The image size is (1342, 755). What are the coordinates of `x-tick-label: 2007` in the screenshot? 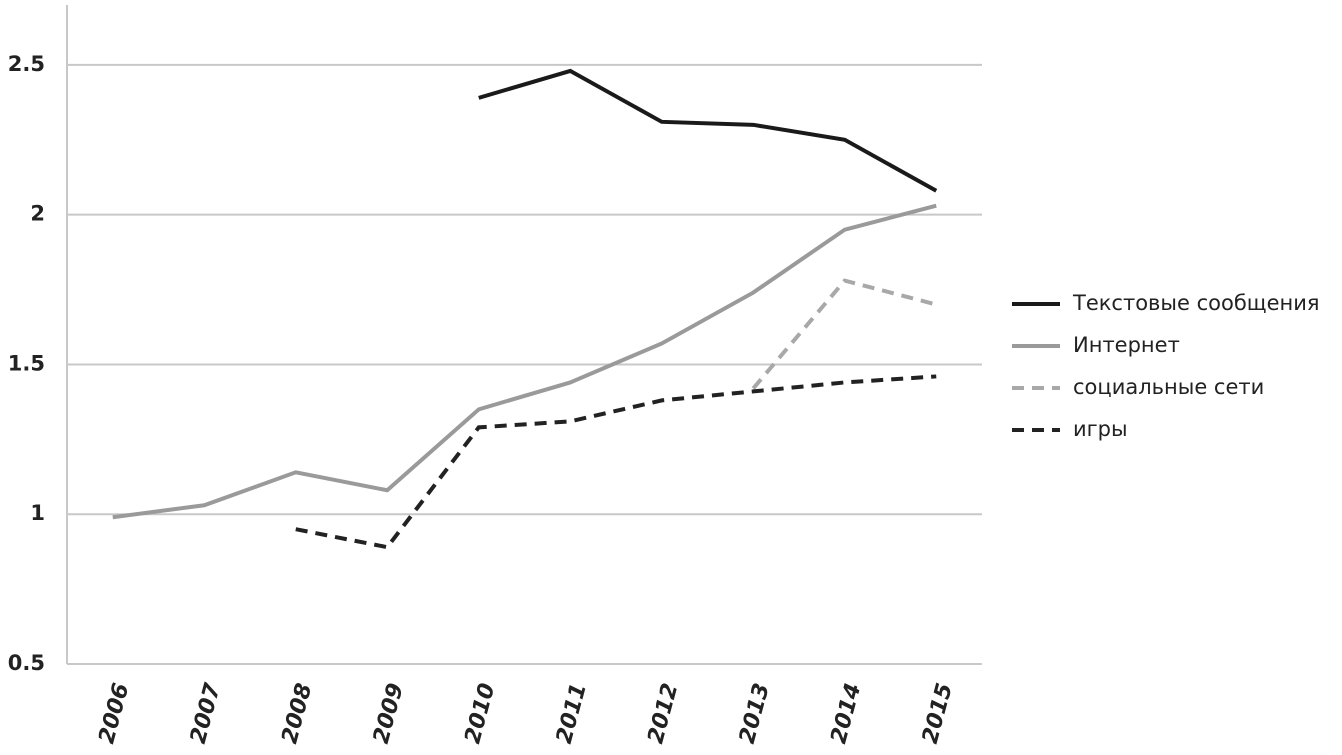 It's located at (206, 713).